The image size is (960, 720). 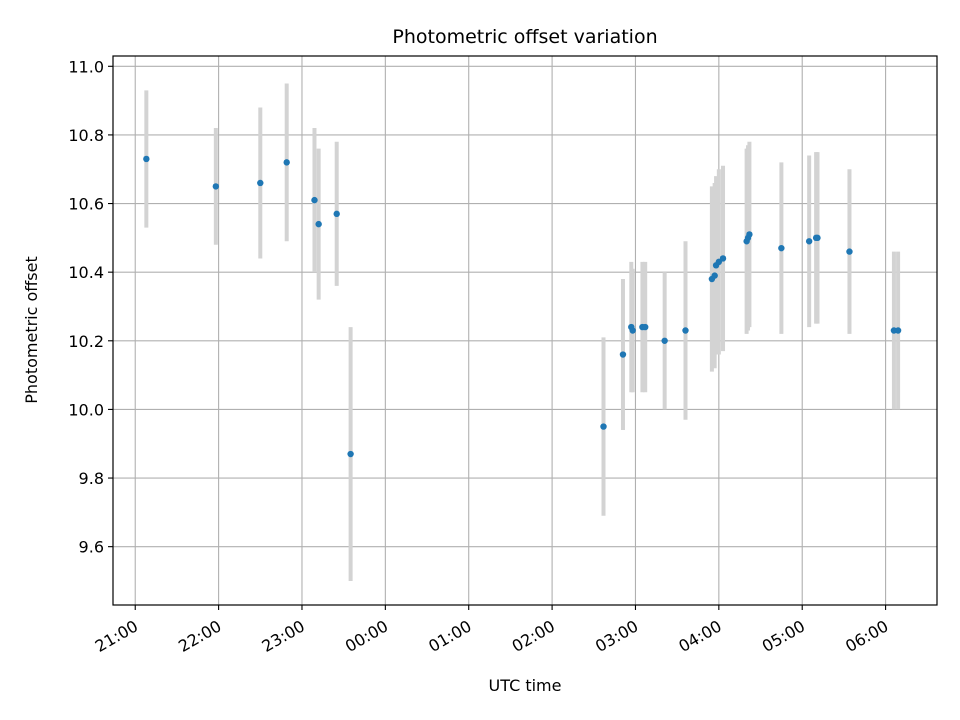 I want to click on y-axis-label: Photometric offset, so click(x=31, y=330).